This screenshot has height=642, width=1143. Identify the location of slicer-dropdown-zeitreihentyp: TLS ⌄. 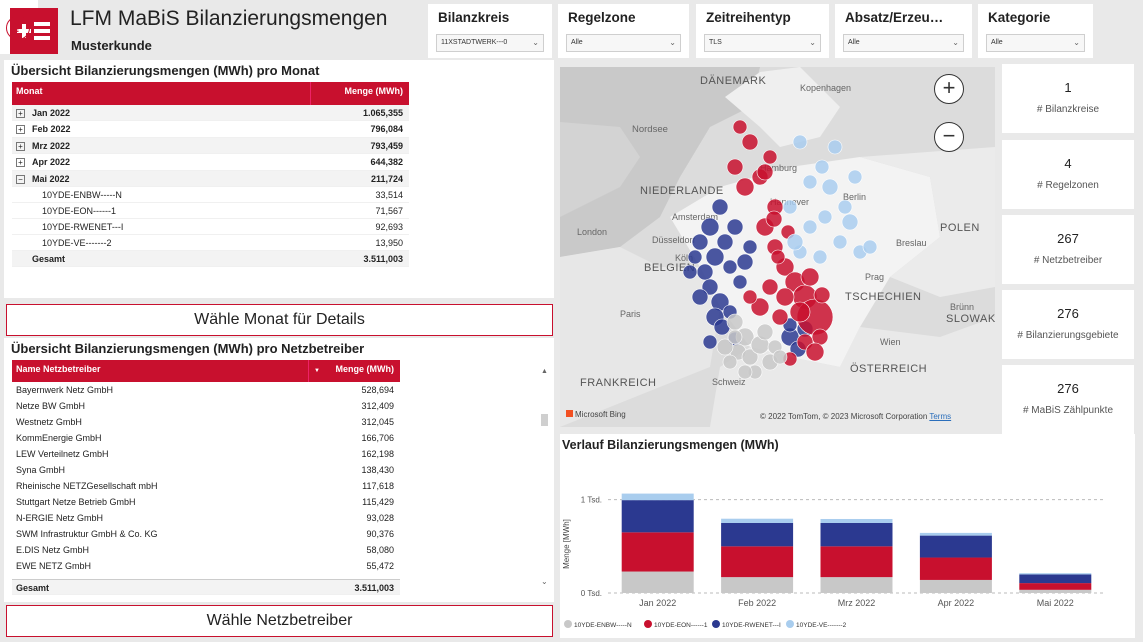
(762, 43).